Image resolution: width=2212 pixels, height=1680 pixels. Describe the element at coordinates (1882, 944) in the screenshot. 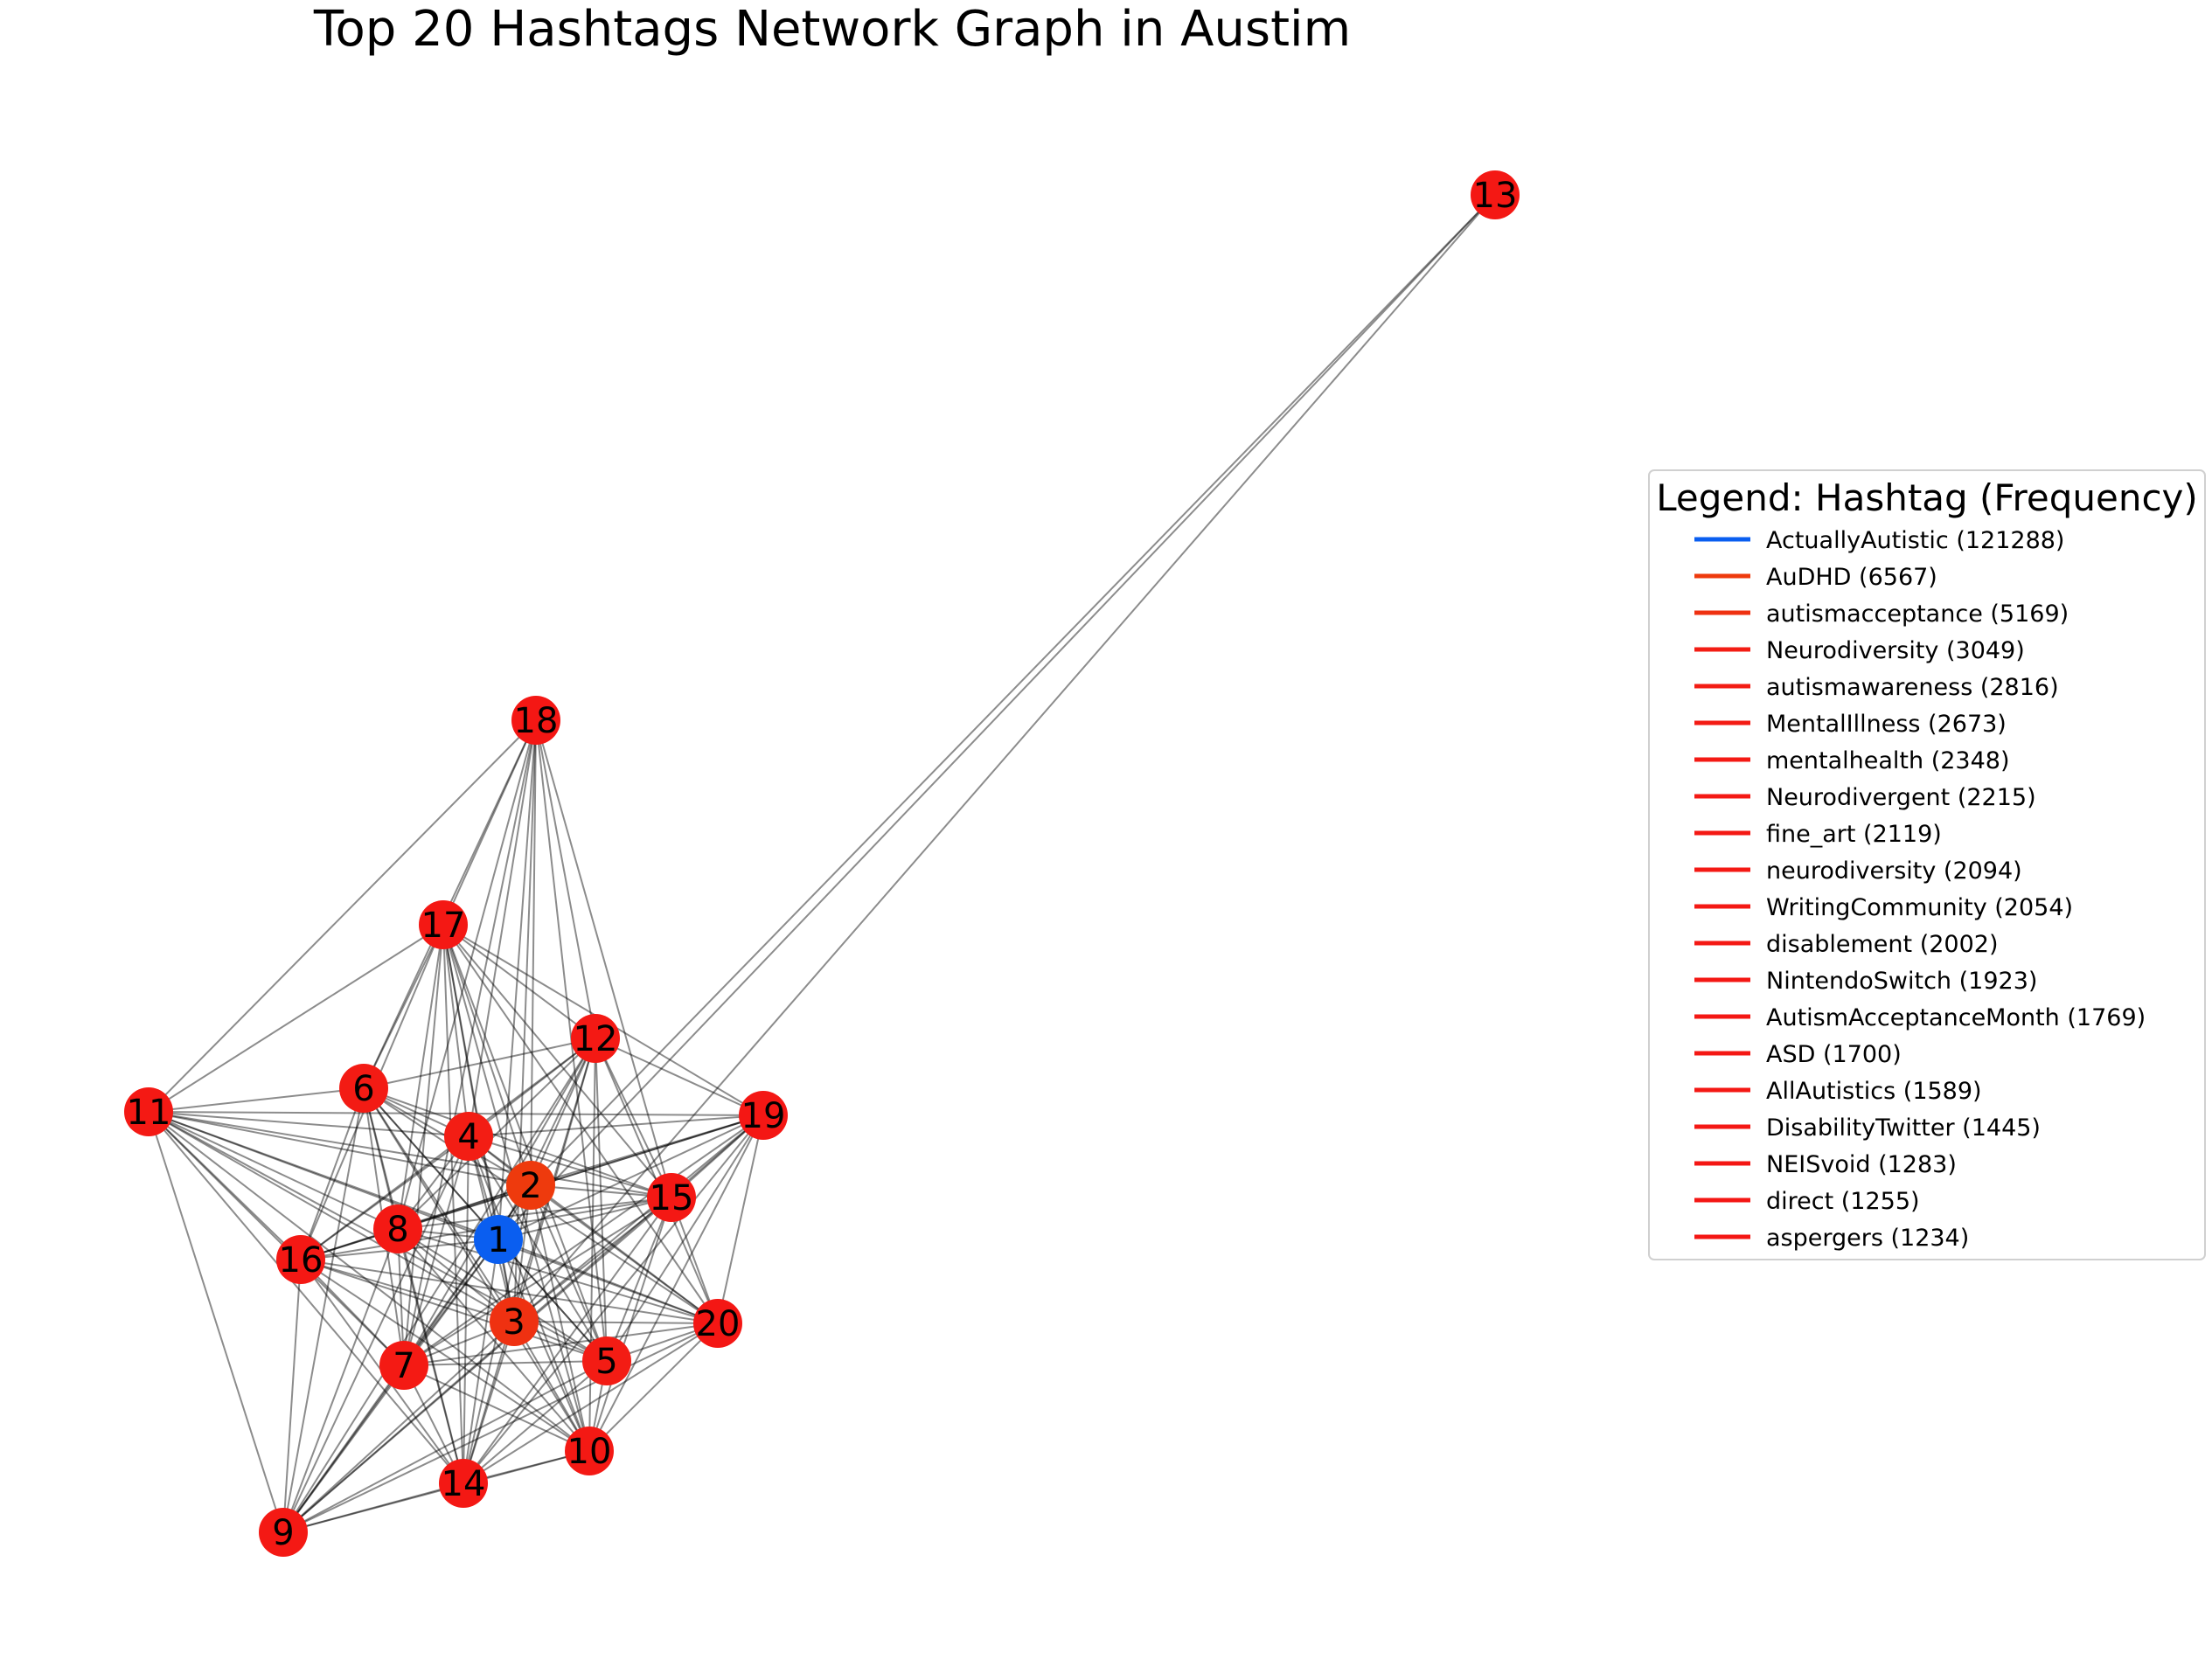

I see `legend-label-12: disablement (2002)` at that location.